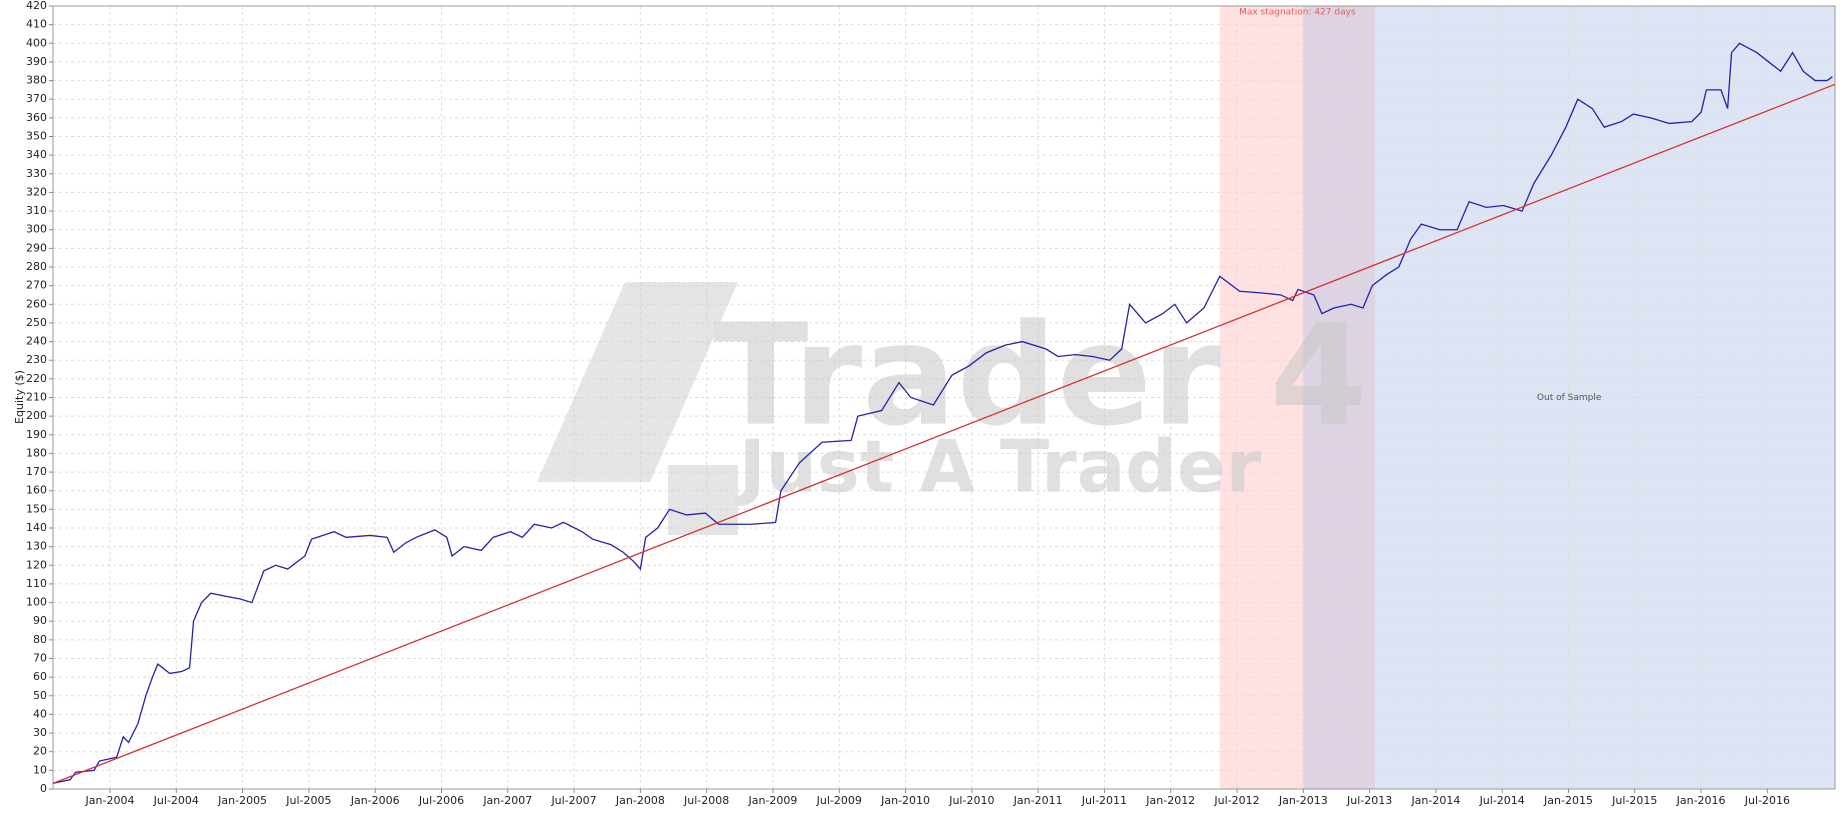 The height and width of the screenshot is (817, 1841). I want to click on x-tick-label: Jan-2006, so click(375, 800).